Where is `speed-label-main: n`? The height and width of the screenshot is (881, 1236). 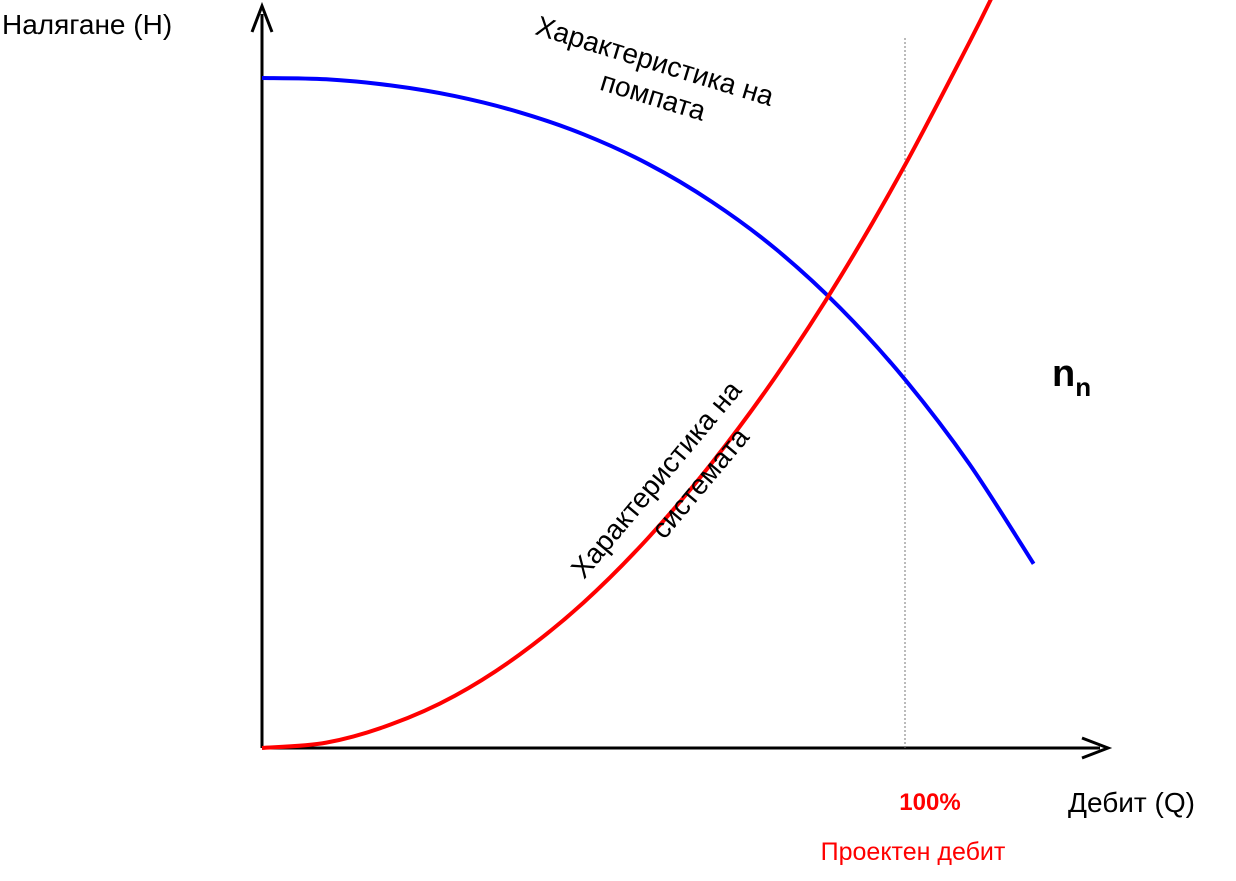 speed-label-main: n is located at coordinates (1063, 374).